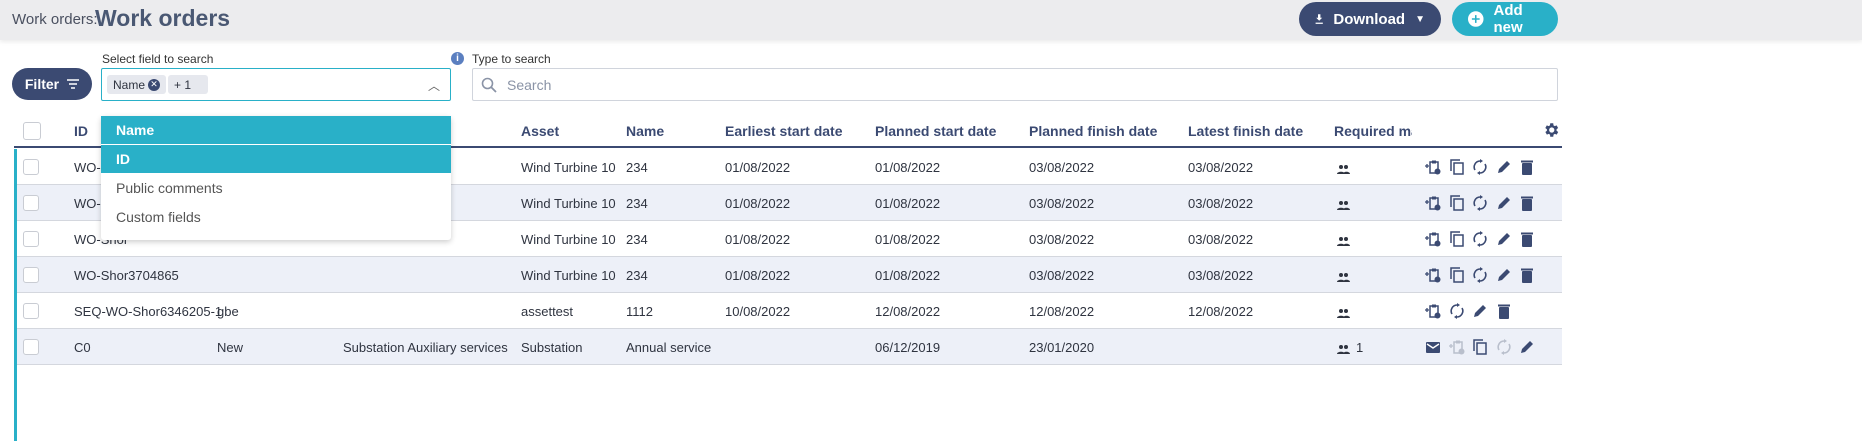  Describe the element at coordinates (908, 311) in the screenshot. I see `cell-pstart: 12/08/2022` at that location.